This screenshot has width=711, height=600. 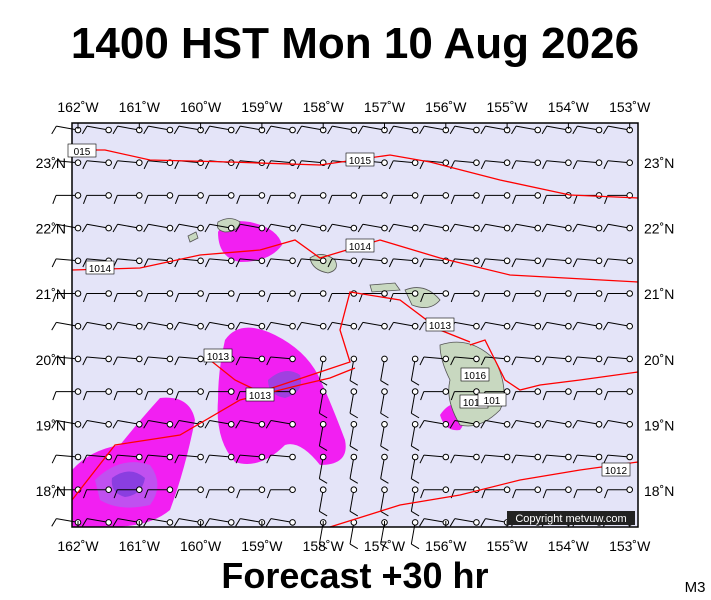 What do you see at coordinates (51, 360) in the screenshot?
I see `lat-label: 20˚N` at bounding box center [51, 360].